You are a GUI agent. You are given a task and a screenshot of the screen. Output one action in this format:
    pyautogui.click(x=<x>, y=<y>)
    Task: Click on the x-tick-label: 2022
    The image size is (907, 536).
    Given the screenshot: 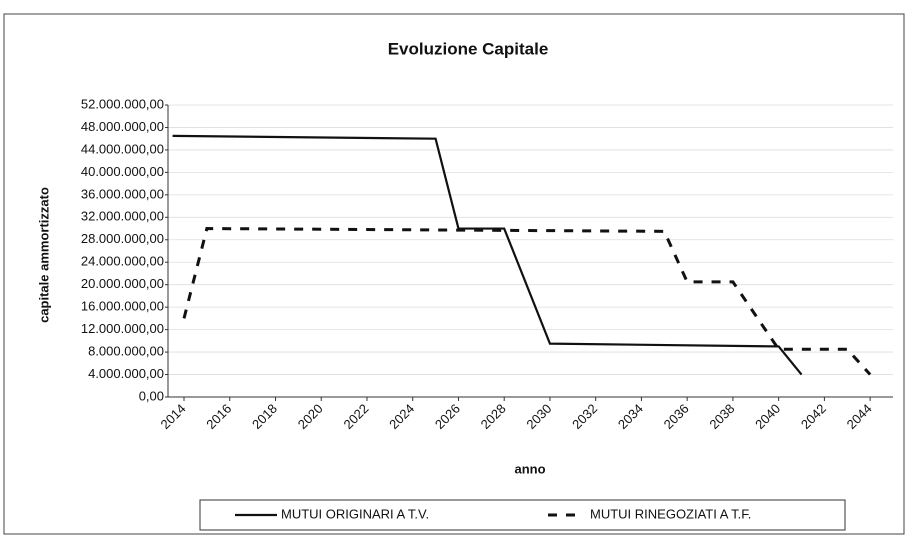 What is the action you would take?
    pyautogui.click(x=355, y=416)
    